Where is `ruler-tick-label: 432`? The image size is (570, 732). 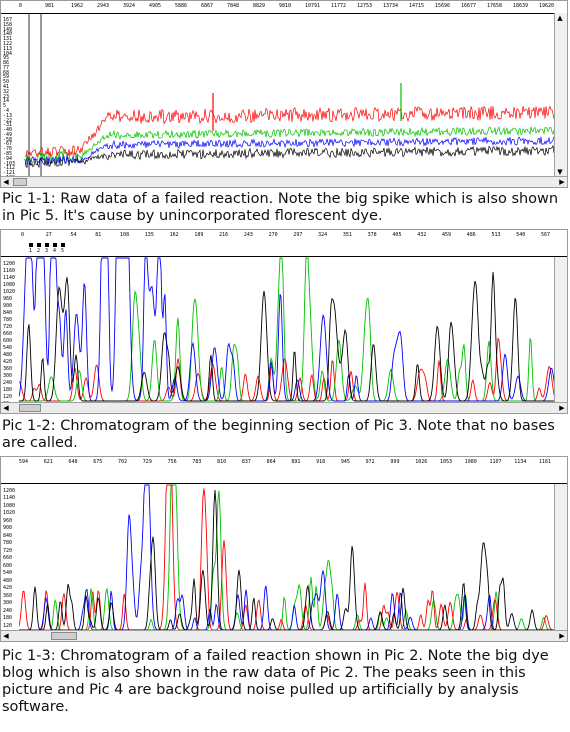
ruler-tick-label: 432 is located at coordinates (422, 235).